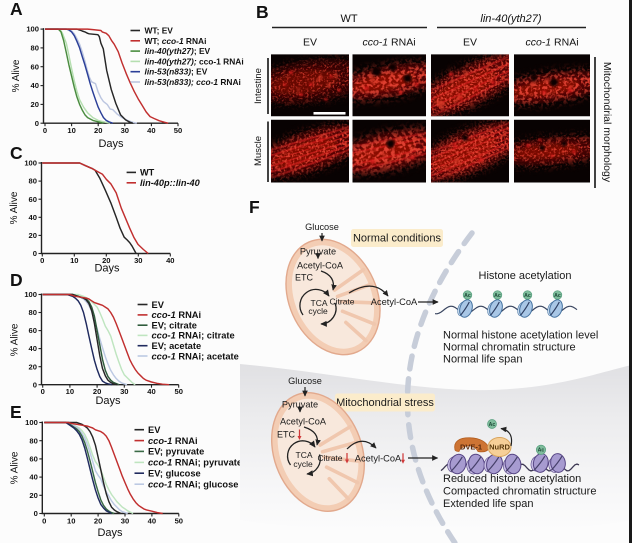 The height and width of the screenshot is (543, 632). What do you see at coordinates (512, 479) in the screenshot?
I see `svg-text: Reduced histone acetylation` at bounding box center [512, 479].